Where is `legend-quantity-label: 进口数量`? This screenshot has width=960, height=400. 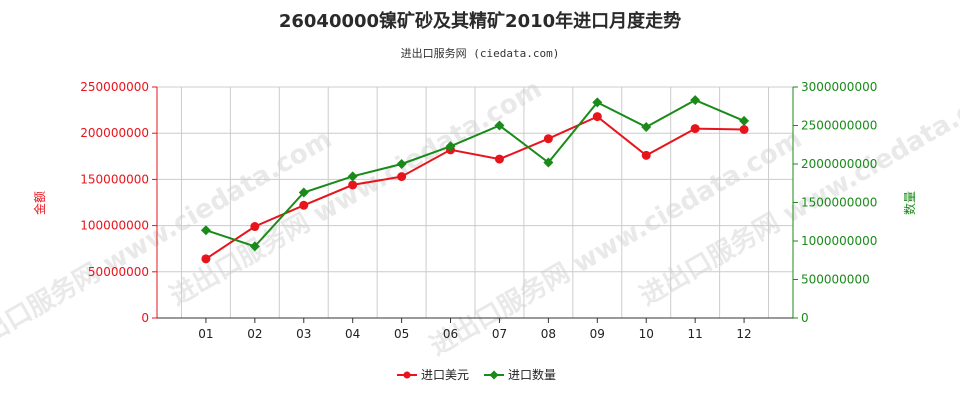
legend-quantity-label: 进口数量 is located at coordinates (532, 374).